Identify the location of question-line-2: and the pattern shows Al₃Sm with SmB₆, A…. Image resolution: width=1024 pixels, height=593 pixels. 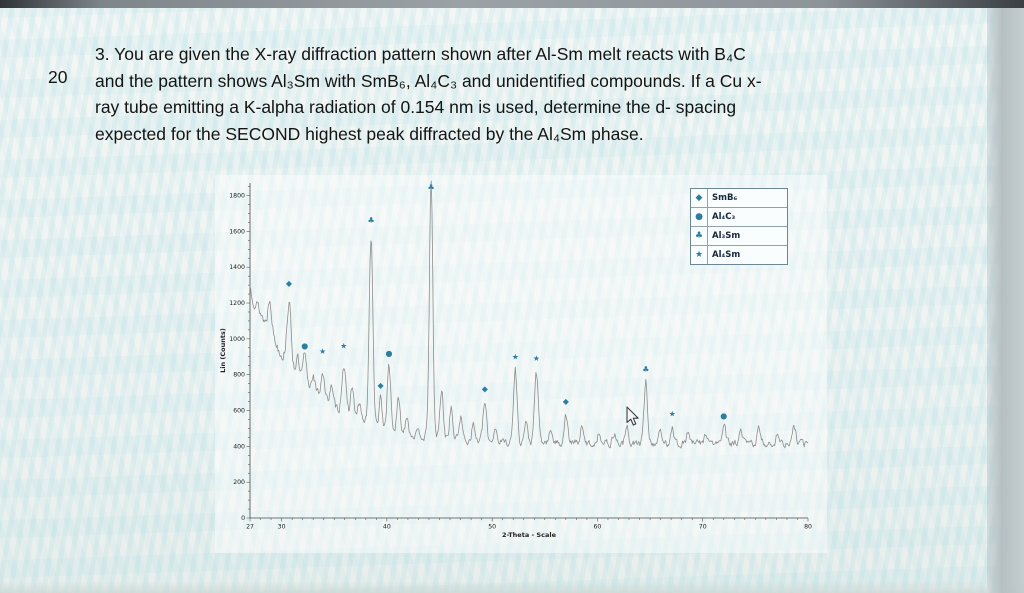
(428, 80).